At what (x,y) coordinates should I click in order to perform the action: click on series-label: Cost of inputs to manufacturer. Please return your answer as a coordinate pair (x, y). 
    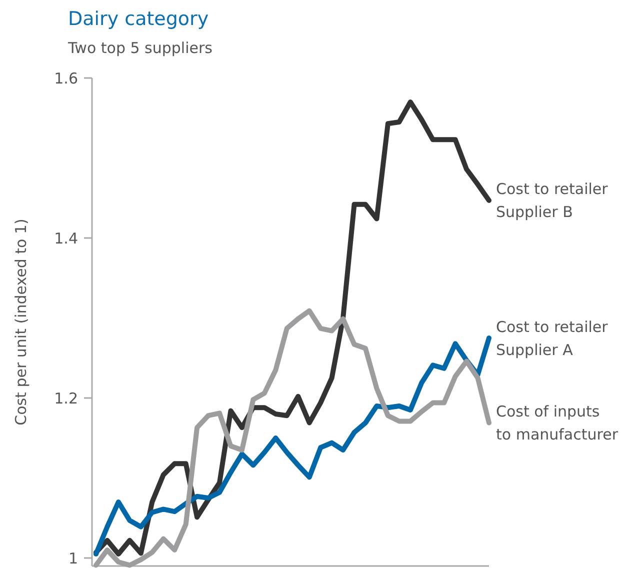
    Looking at the image, I should click on (557, 423).